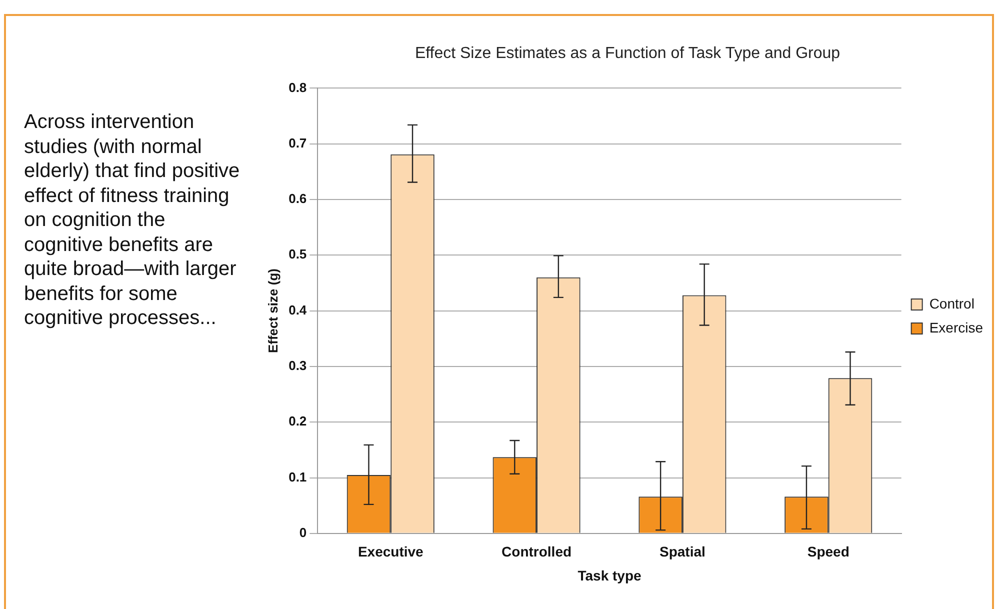  I want to click on x-tick-label: Spatial, so click(682, 552).